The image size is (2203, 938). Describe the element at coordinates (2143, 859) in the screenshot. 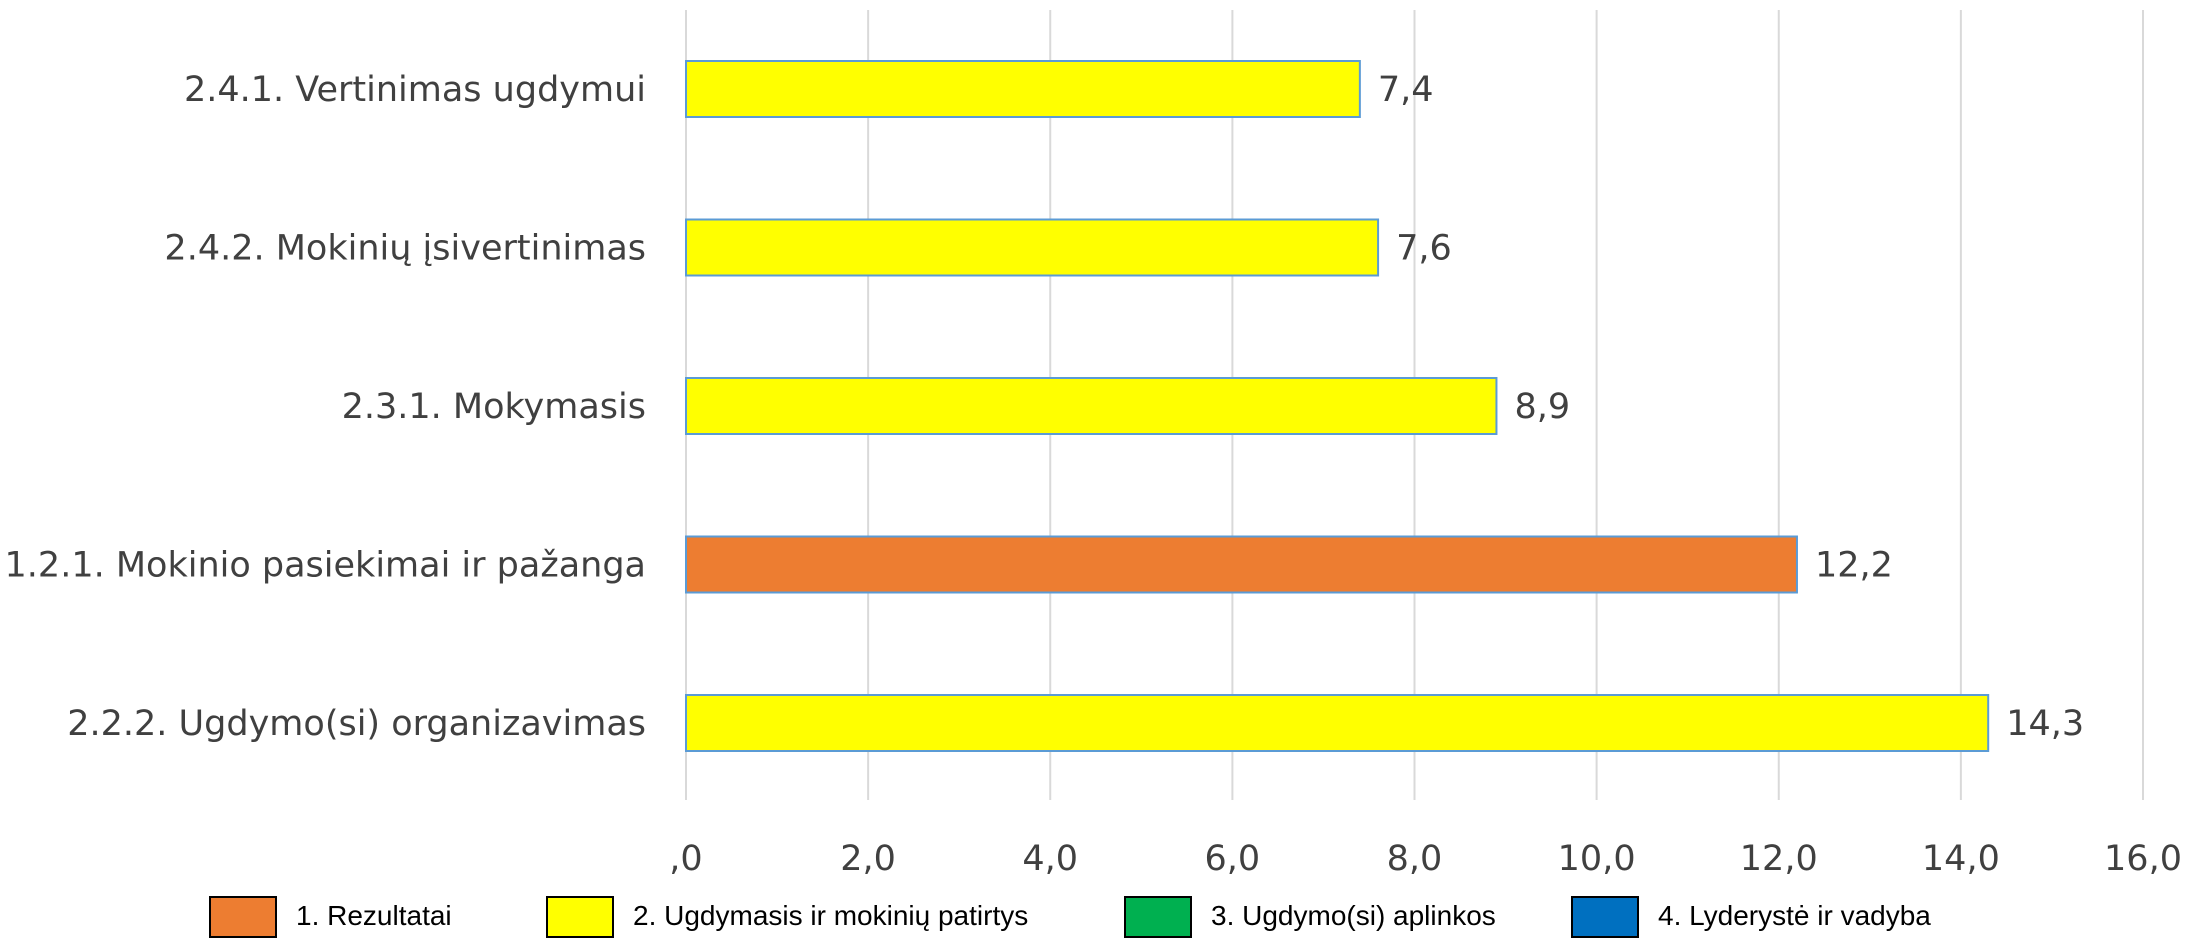

I see `x-tick-label: 16,0` at that location.